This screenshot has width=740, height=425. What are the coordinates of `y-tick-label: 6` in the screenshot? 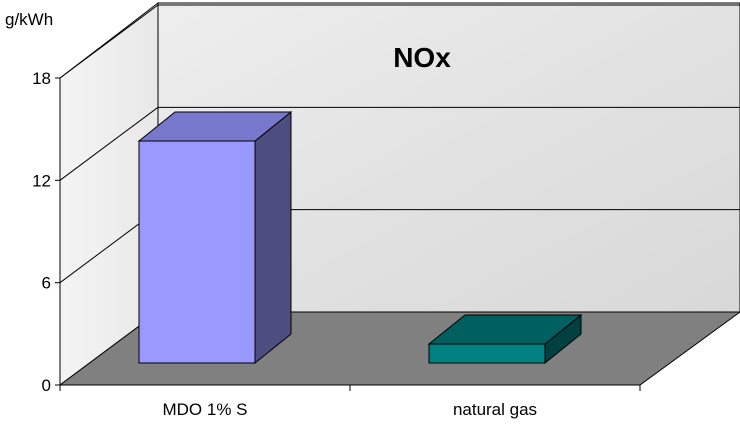 It's located at (46, 283).